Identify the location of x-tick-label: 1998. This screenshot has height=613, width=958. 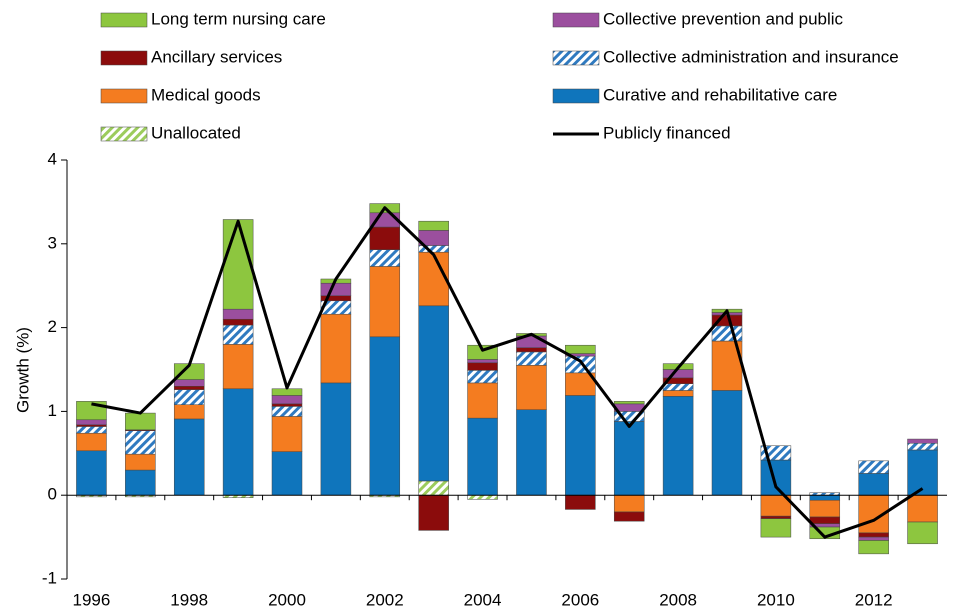
(189, 599).